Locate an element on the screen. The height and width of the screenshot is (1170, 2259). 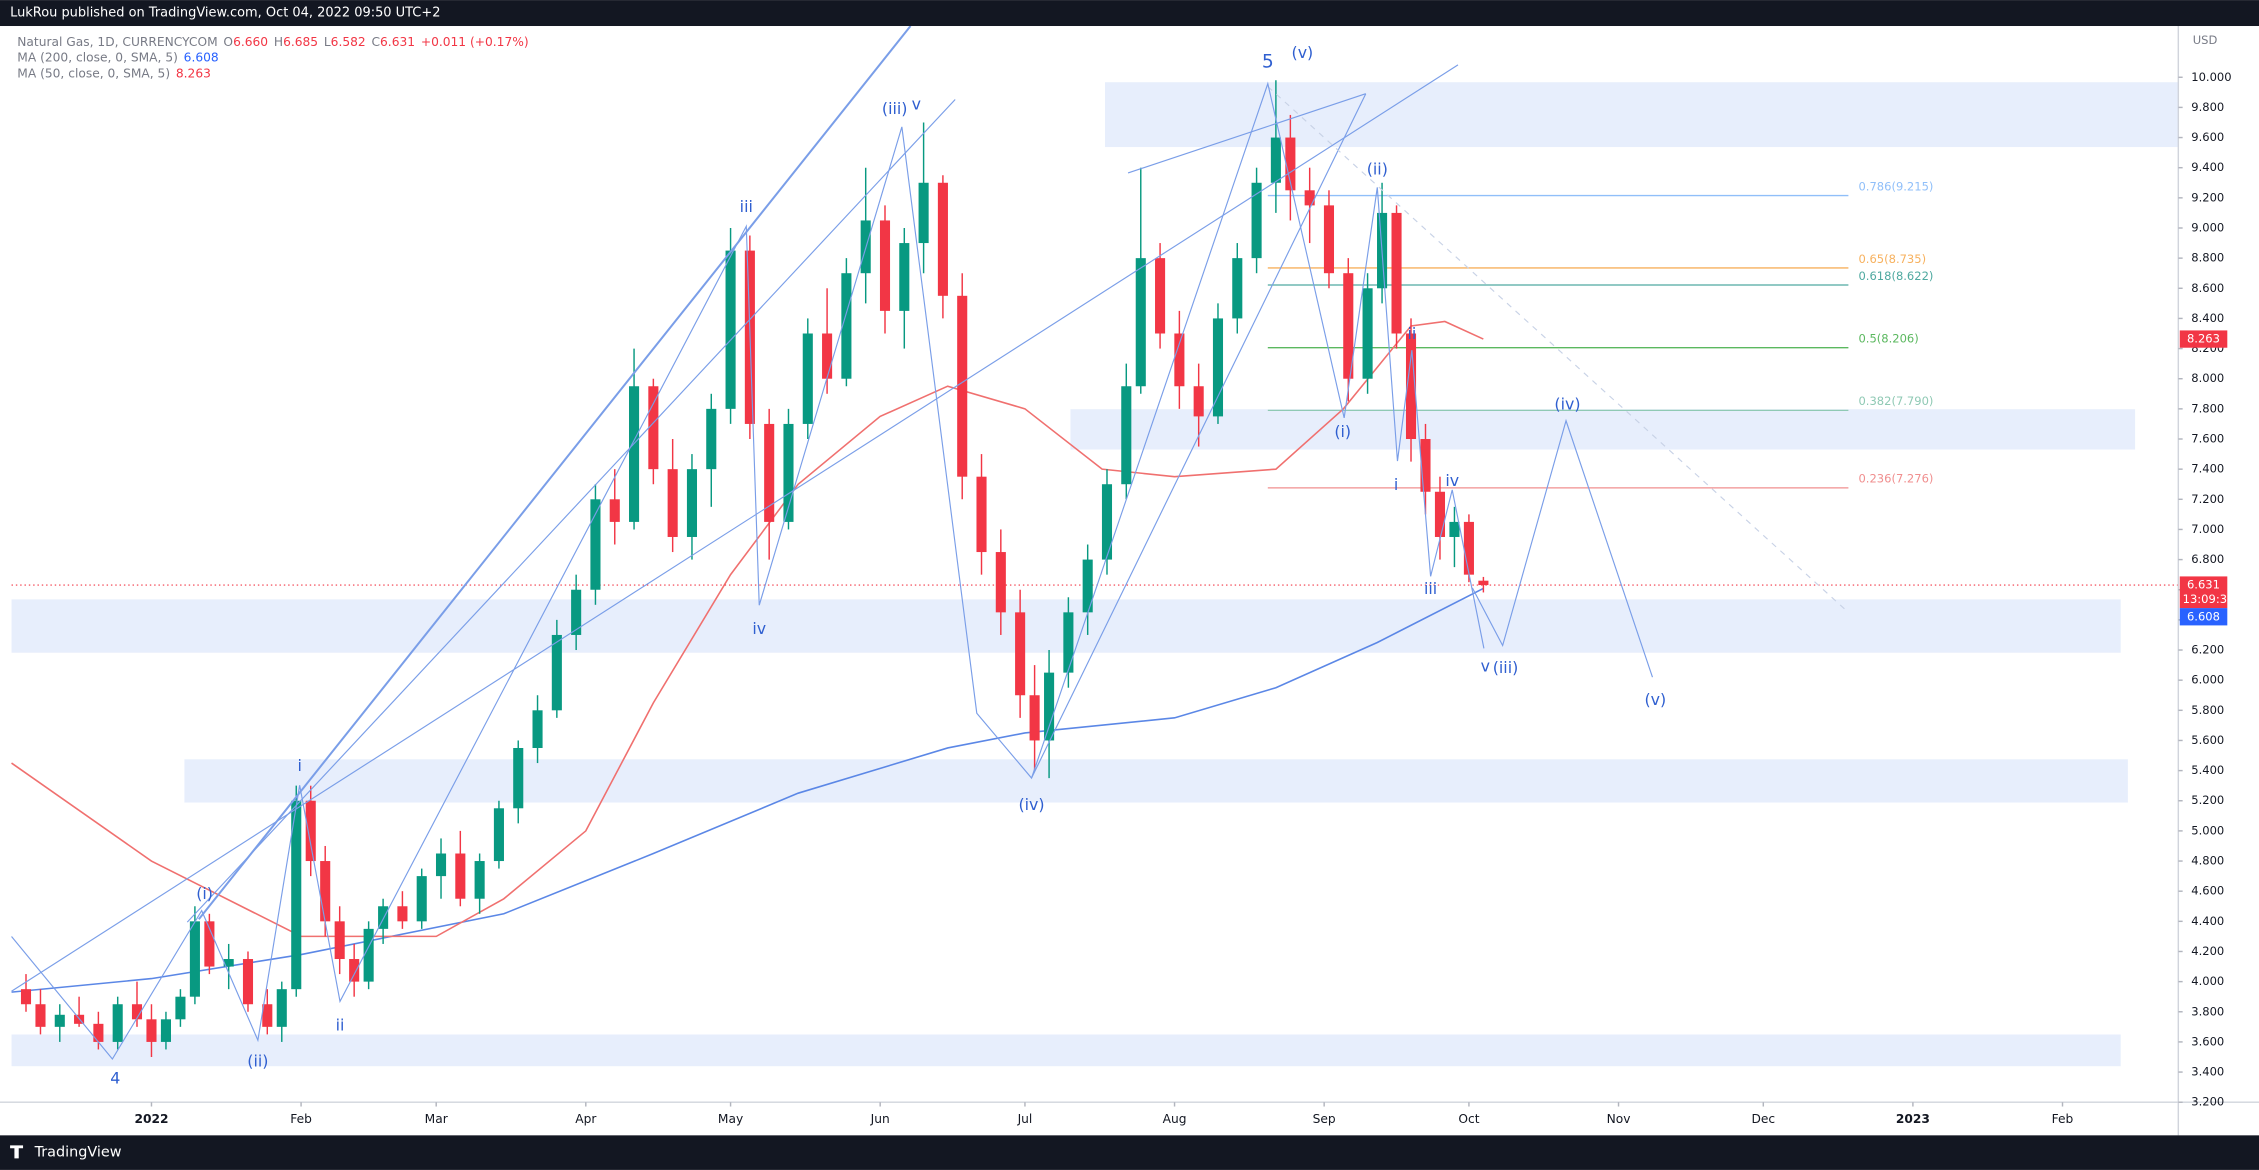
y-tick-label: 8.800 is located at coordinates (2207, 258).